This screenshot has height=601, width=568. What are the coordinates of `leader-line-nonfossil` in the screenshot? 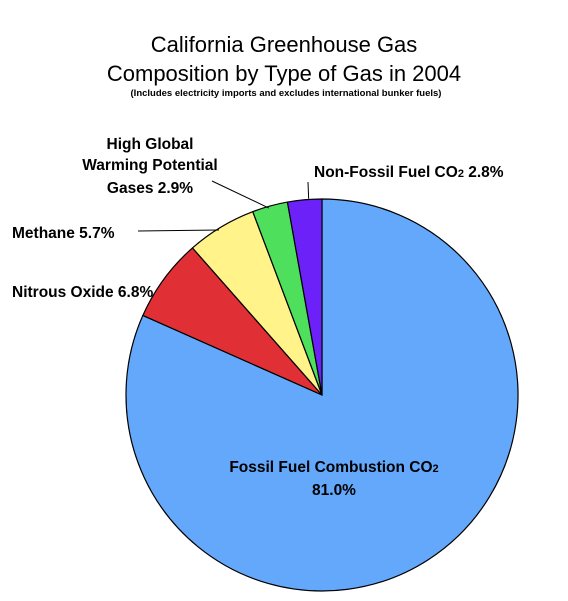 It's located at (308, 190).